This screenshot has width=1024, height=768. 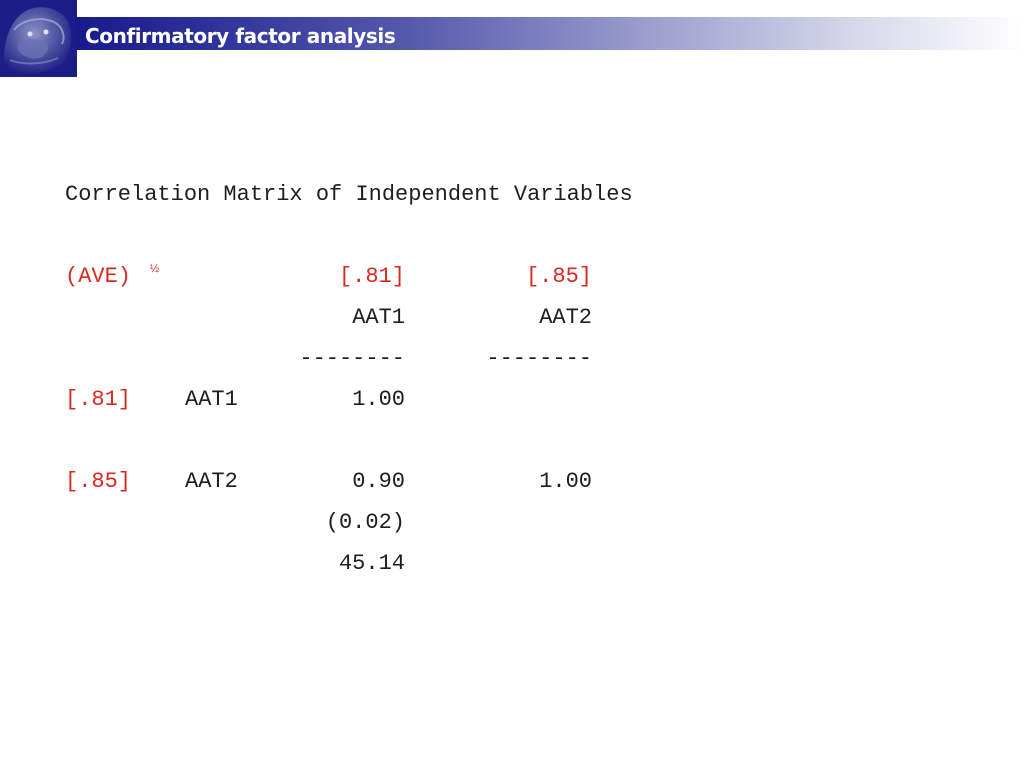 What do you see at coordinates (558, 276) in the screenshot?
I see `column-ave-aat2: [.85]` at bounding box center [558, 276].